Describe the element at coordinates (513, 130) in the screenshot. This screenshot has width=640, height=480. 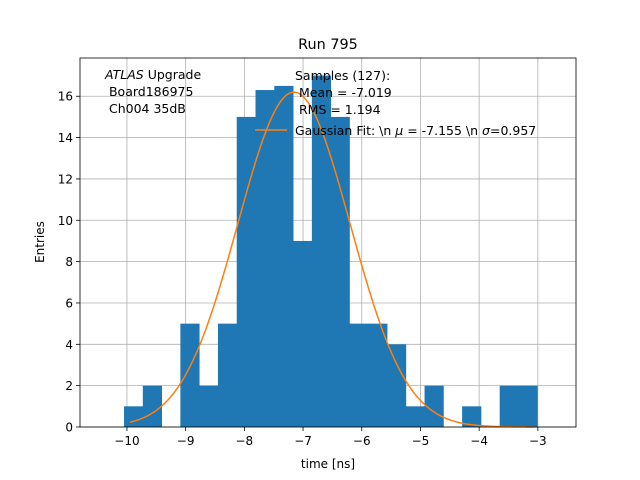
I see `legend-fit-sigma-value: =0.957` at that location.